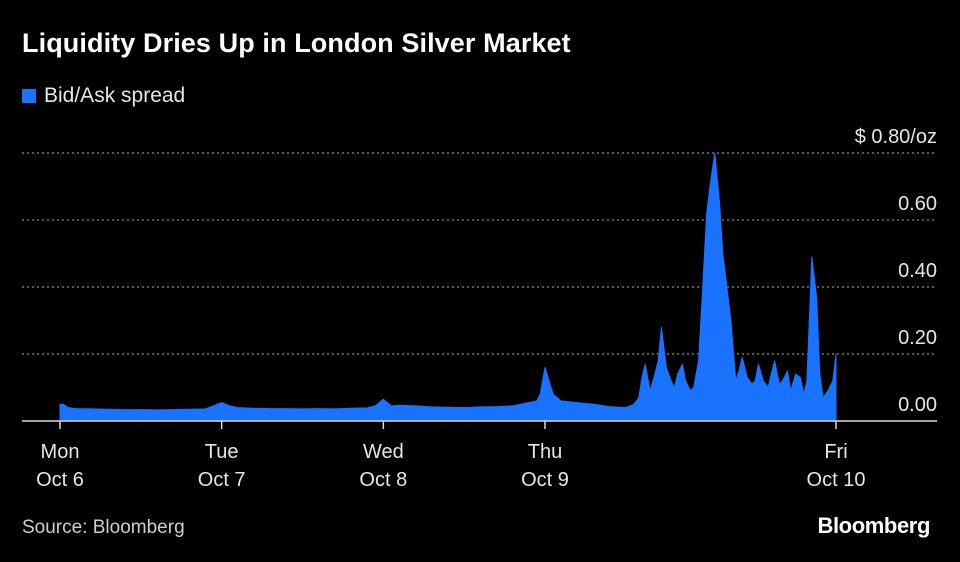 The height and width of the screenshot is (562, 960). I want to click on x-tick-label-date: Oct 9, so click(545, 480).